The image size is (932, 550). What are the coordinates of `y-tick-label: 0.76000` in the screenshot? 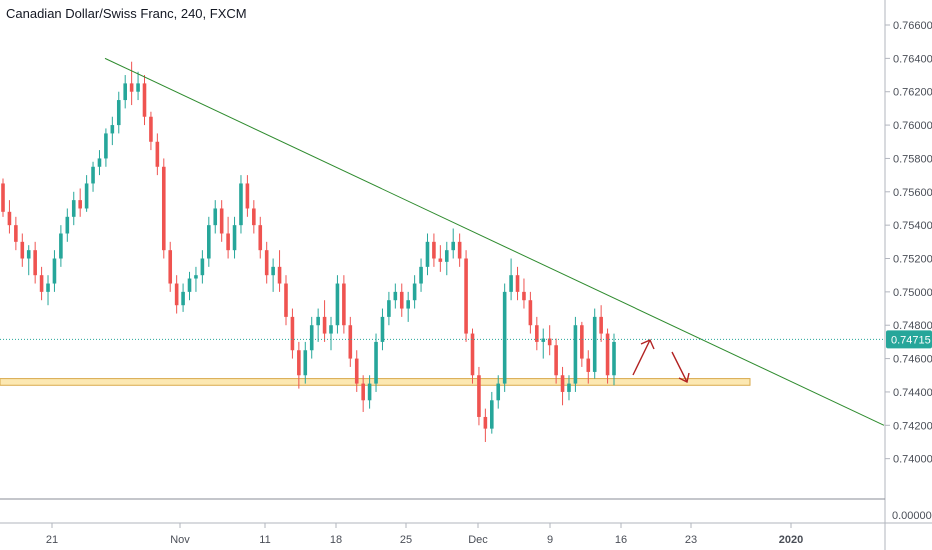 It's located at (912, 126).